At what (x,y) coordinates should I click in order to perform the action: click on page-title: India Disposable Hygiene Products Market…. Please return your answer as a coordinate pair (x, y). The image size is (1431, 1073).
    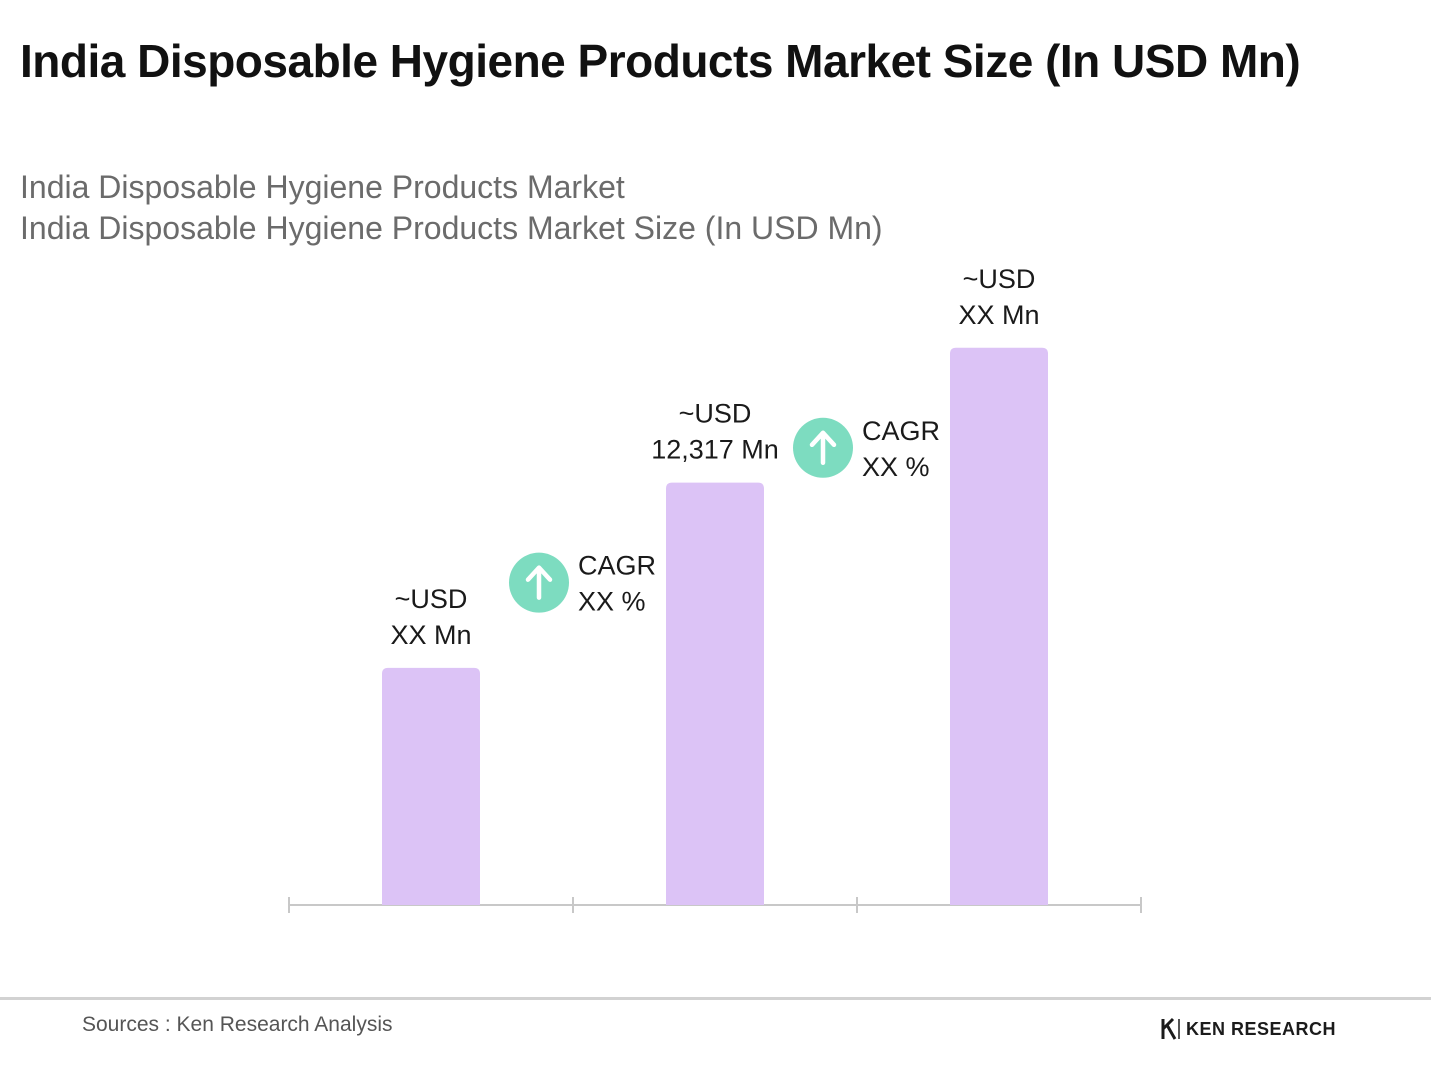
    Looking at the image, I should click on (660, 61).